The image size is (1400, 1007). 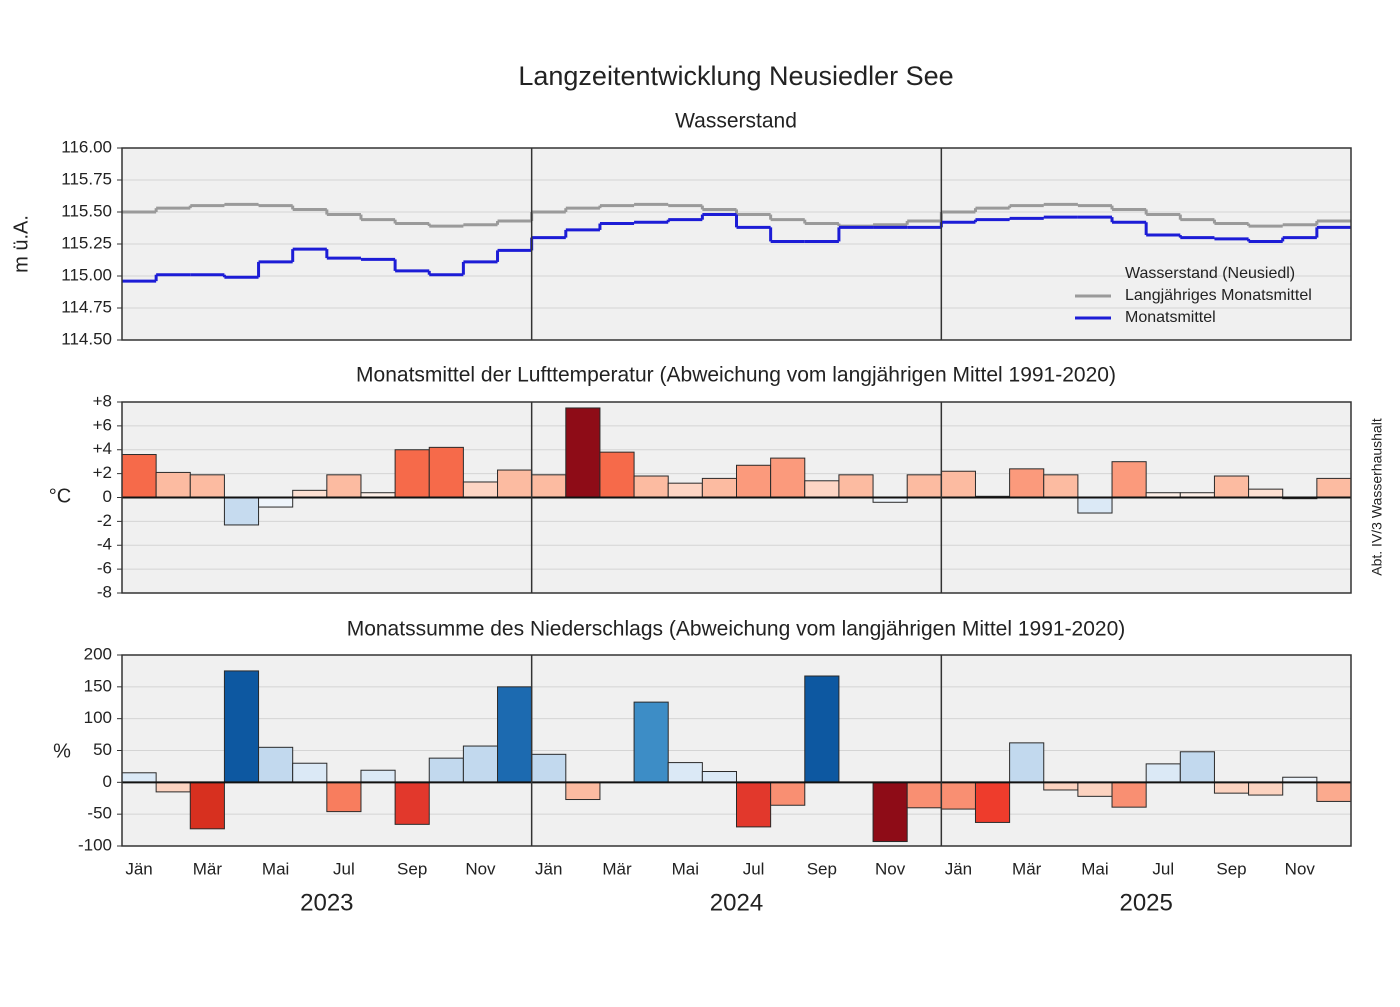 What do you see at coordinates (86, 242) in the screenshot?
I see `y-tick-label: 115.25` at bounding box center [86, 242].